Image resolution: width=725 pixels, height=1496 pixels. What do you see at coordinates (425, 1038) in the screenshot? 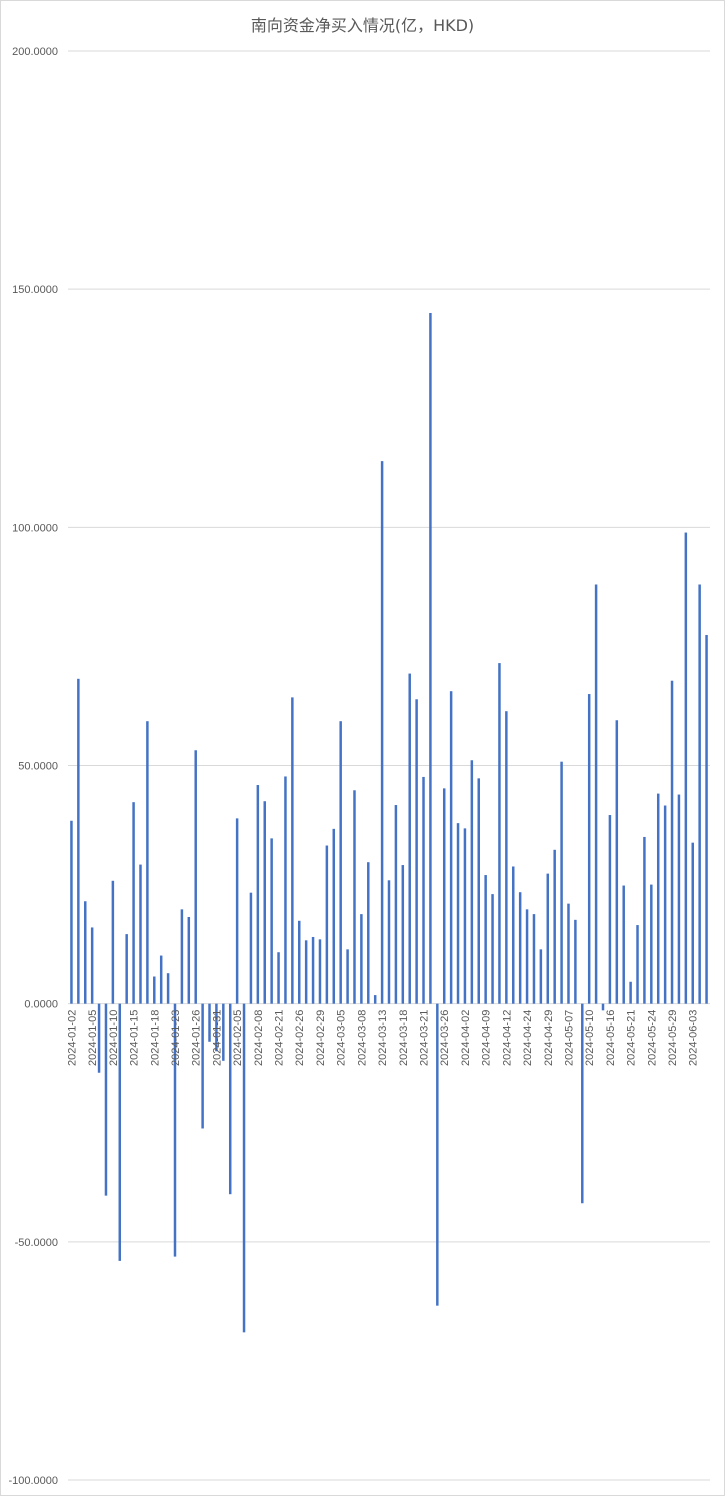
I see `x-tick-label: 2024-03-21` at bounding box center [425, 1038].